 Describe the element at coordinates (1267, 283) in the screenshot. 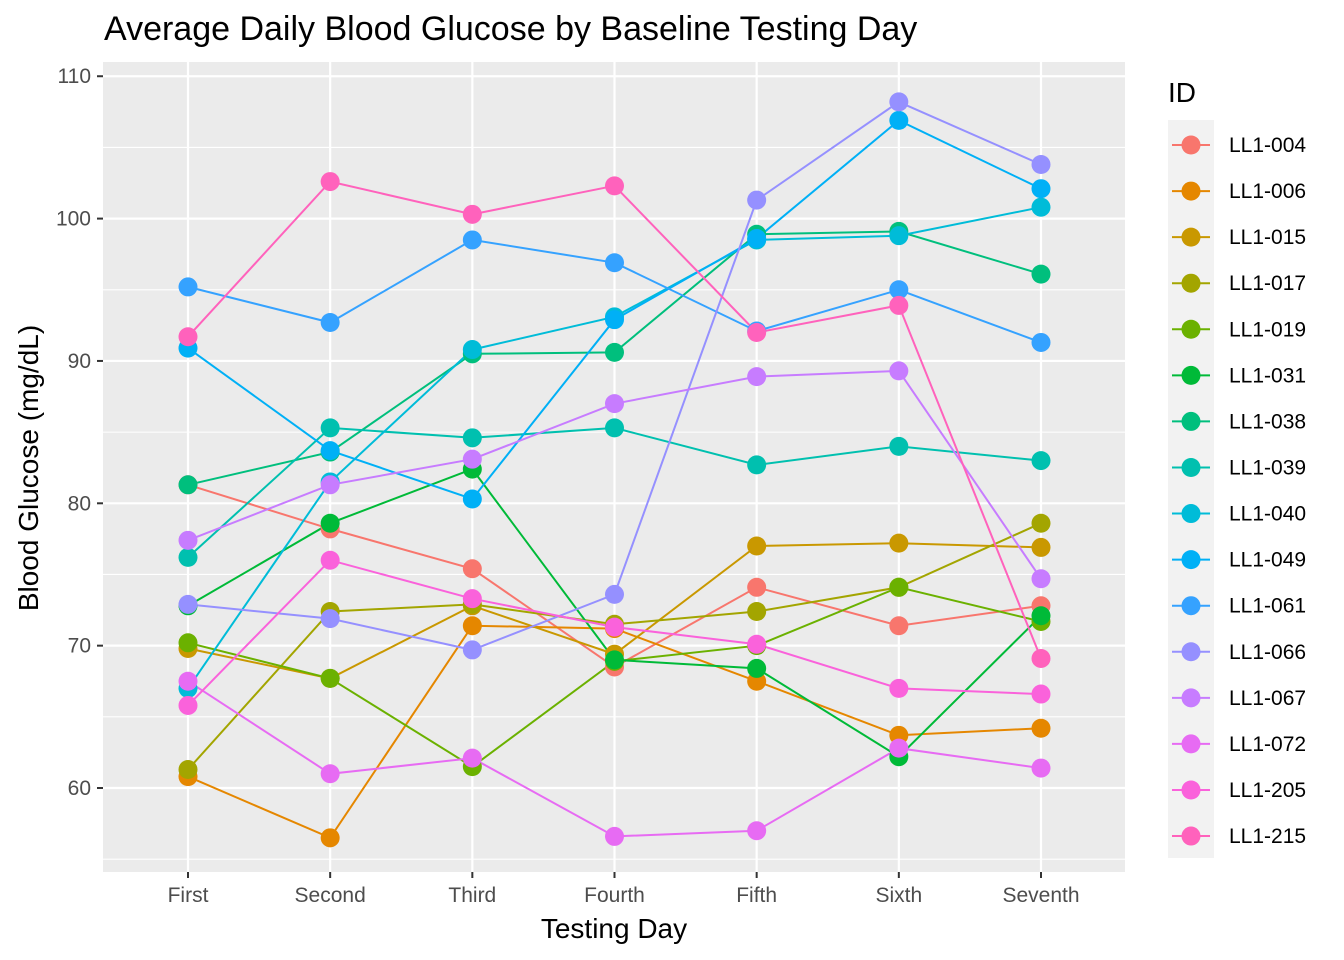

I see `legend-label: LL1-017` at that location.